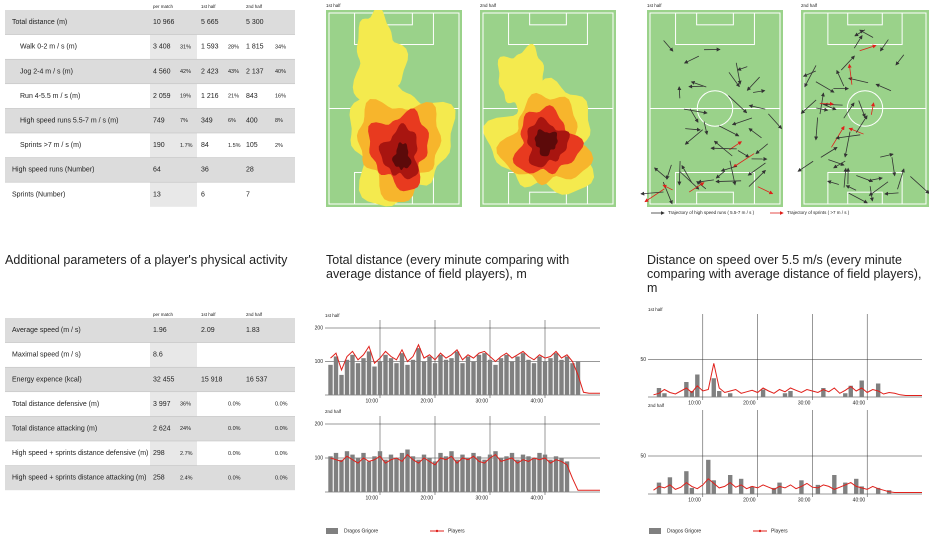 This screenshot has width=929, height=537. What do you see at coordinates (234, 146) in the screenshot?
I see `cell-value: 1.5%` at bounding box center [234, 146].